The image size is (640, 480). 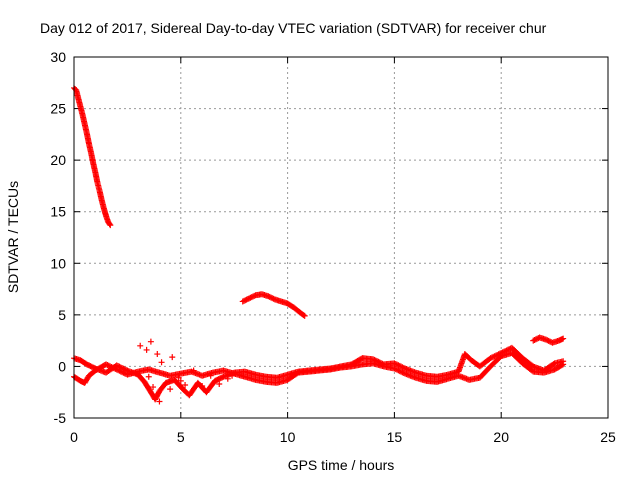 What do you see at coordinates (62, 366) in the screenshot?
I see `y-tick-label: 0` at bounding box center [62, 366].